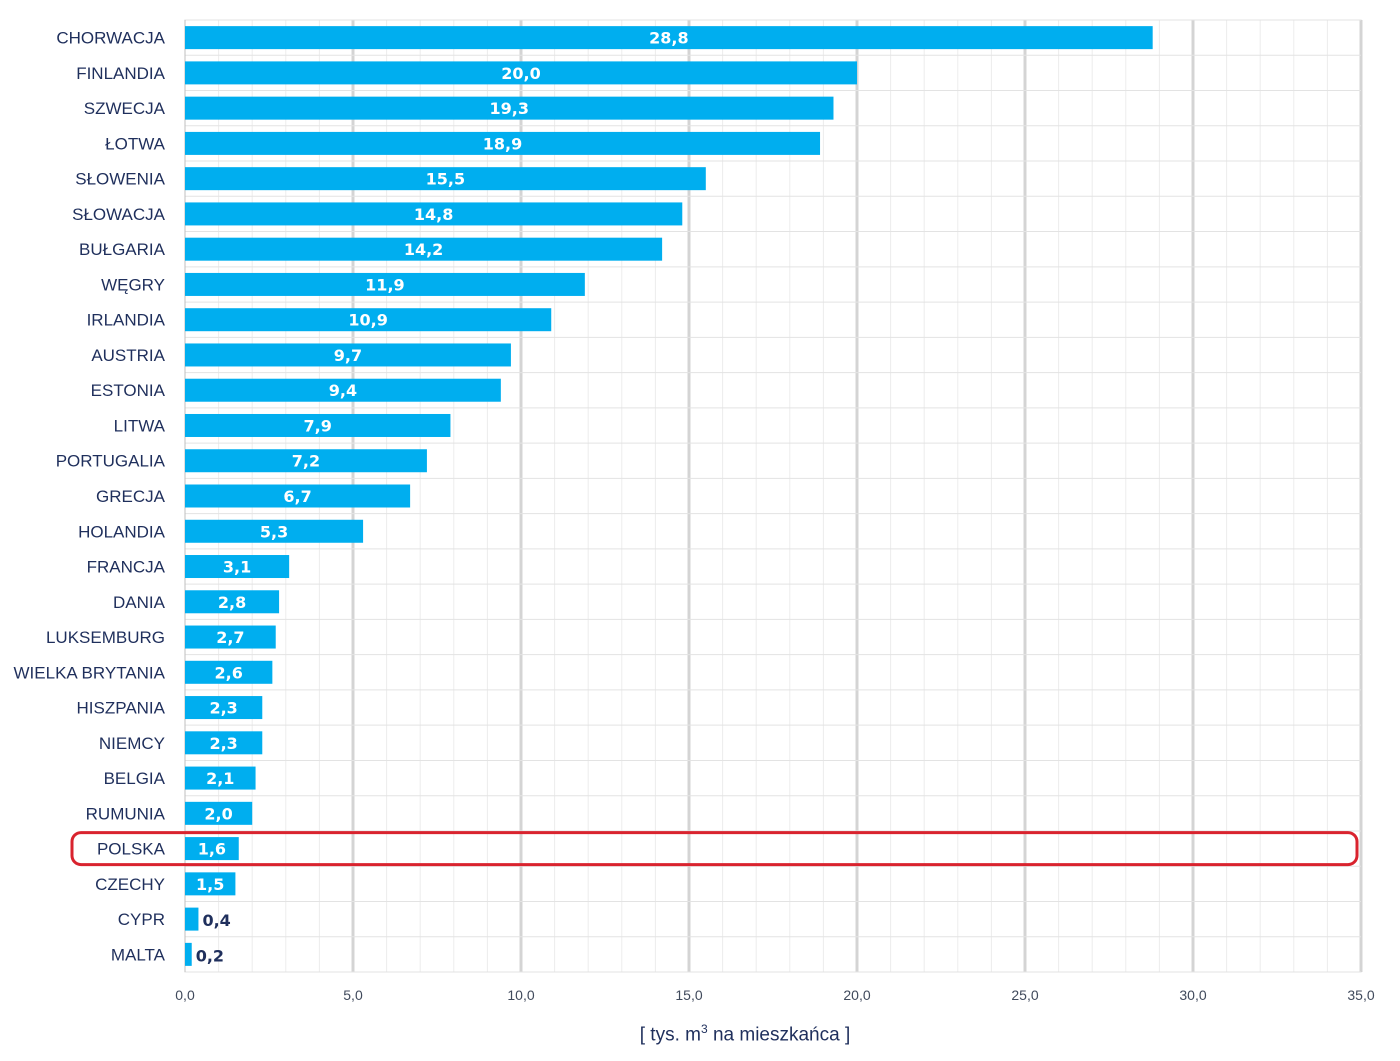  I want to click on category-label: SŁOWACJA, so click(119, 214).